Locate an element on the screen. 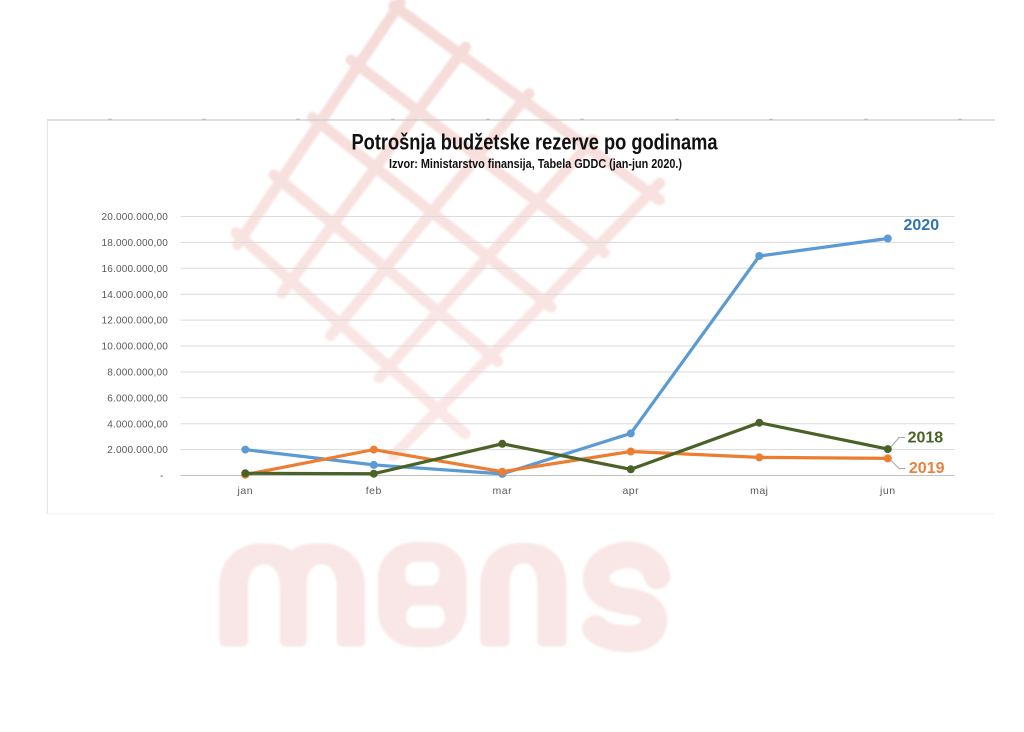  svg-text: 8.000.000,00 is located at coordinates (137, 373).